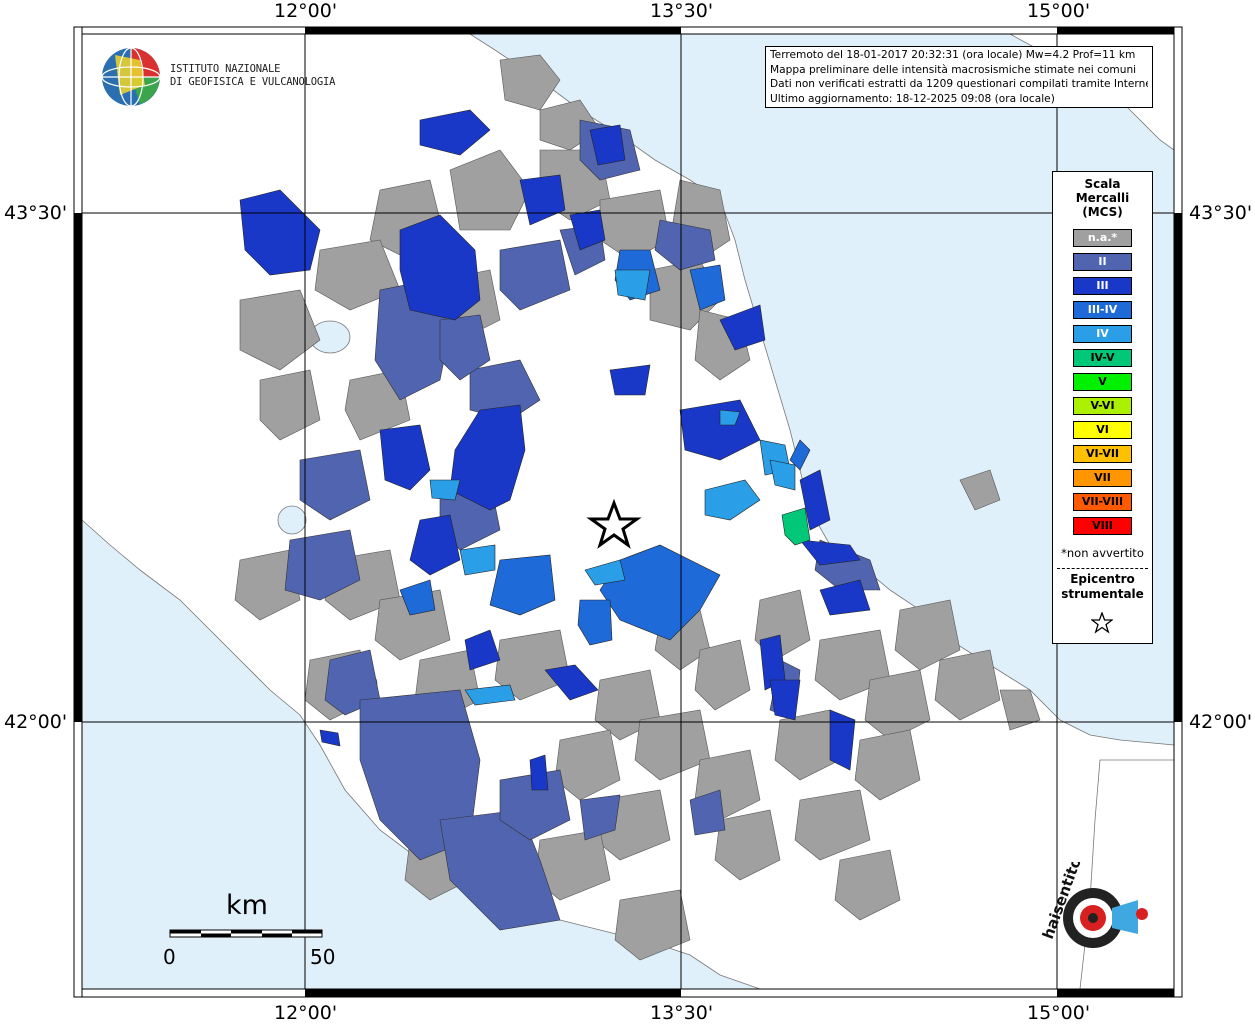 Image resolution: width=1255 pixels, height=1024 pixels. What do you see at coordinates (612, 487) in the screenshot?
I see `intensity-iv-municipalities` at bounding box center [612, 487].